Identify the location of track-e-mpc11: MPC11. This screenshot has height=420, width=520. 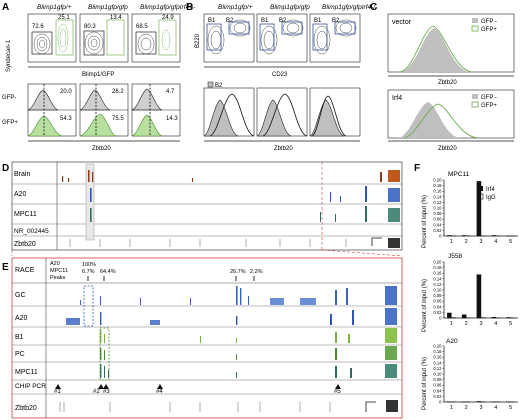
(26, 372).